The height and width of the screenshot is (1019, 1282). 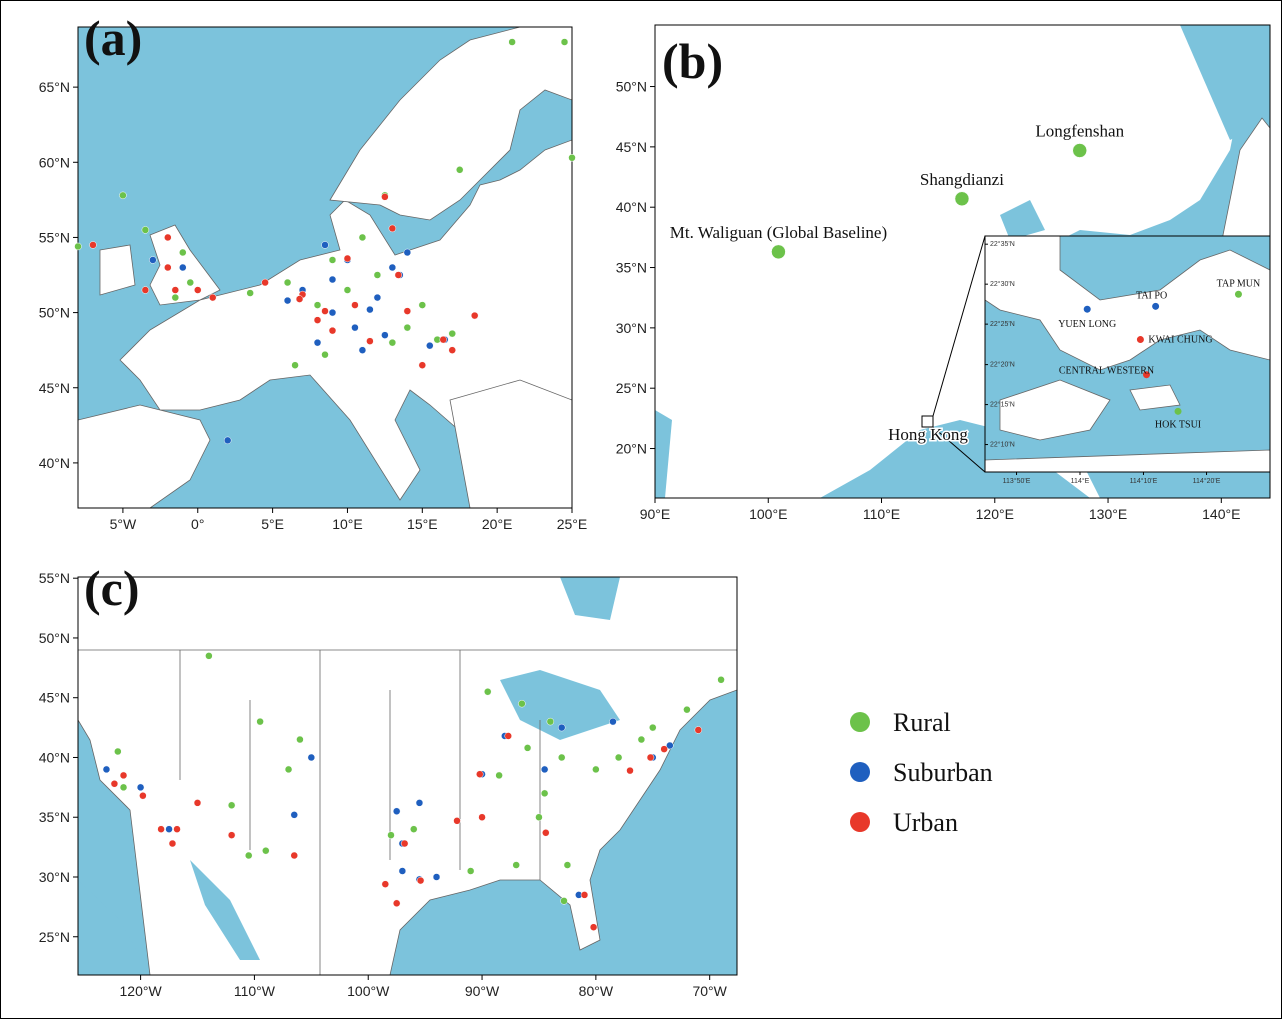 What do you see at coordinates (113, 38) in the screenshot?
I see `panel-label: (a)` at bounding box center [113, 38].